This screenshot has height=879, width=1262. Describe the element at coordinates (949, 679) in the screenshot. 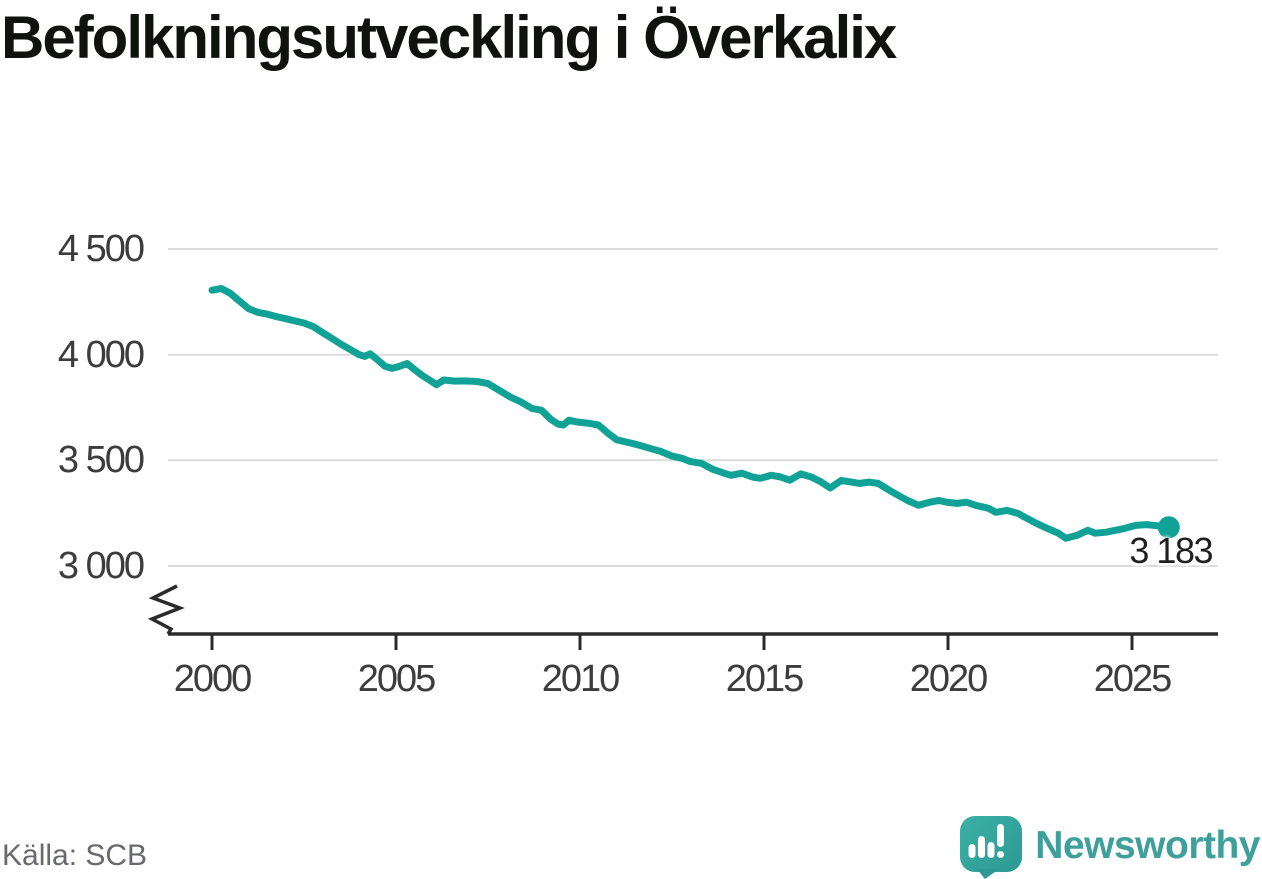

I see `x-axis-label: 2020` at that location.